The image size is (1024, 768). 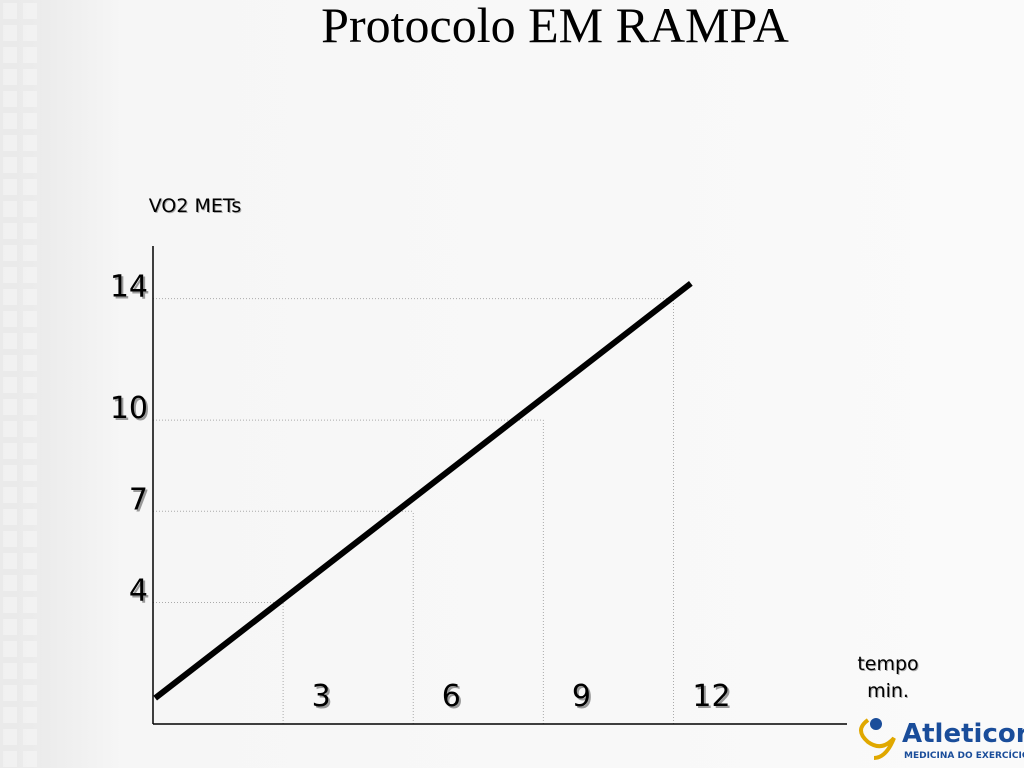 I want to click on x-axis-label: tempo, so click(x=887, y=664).